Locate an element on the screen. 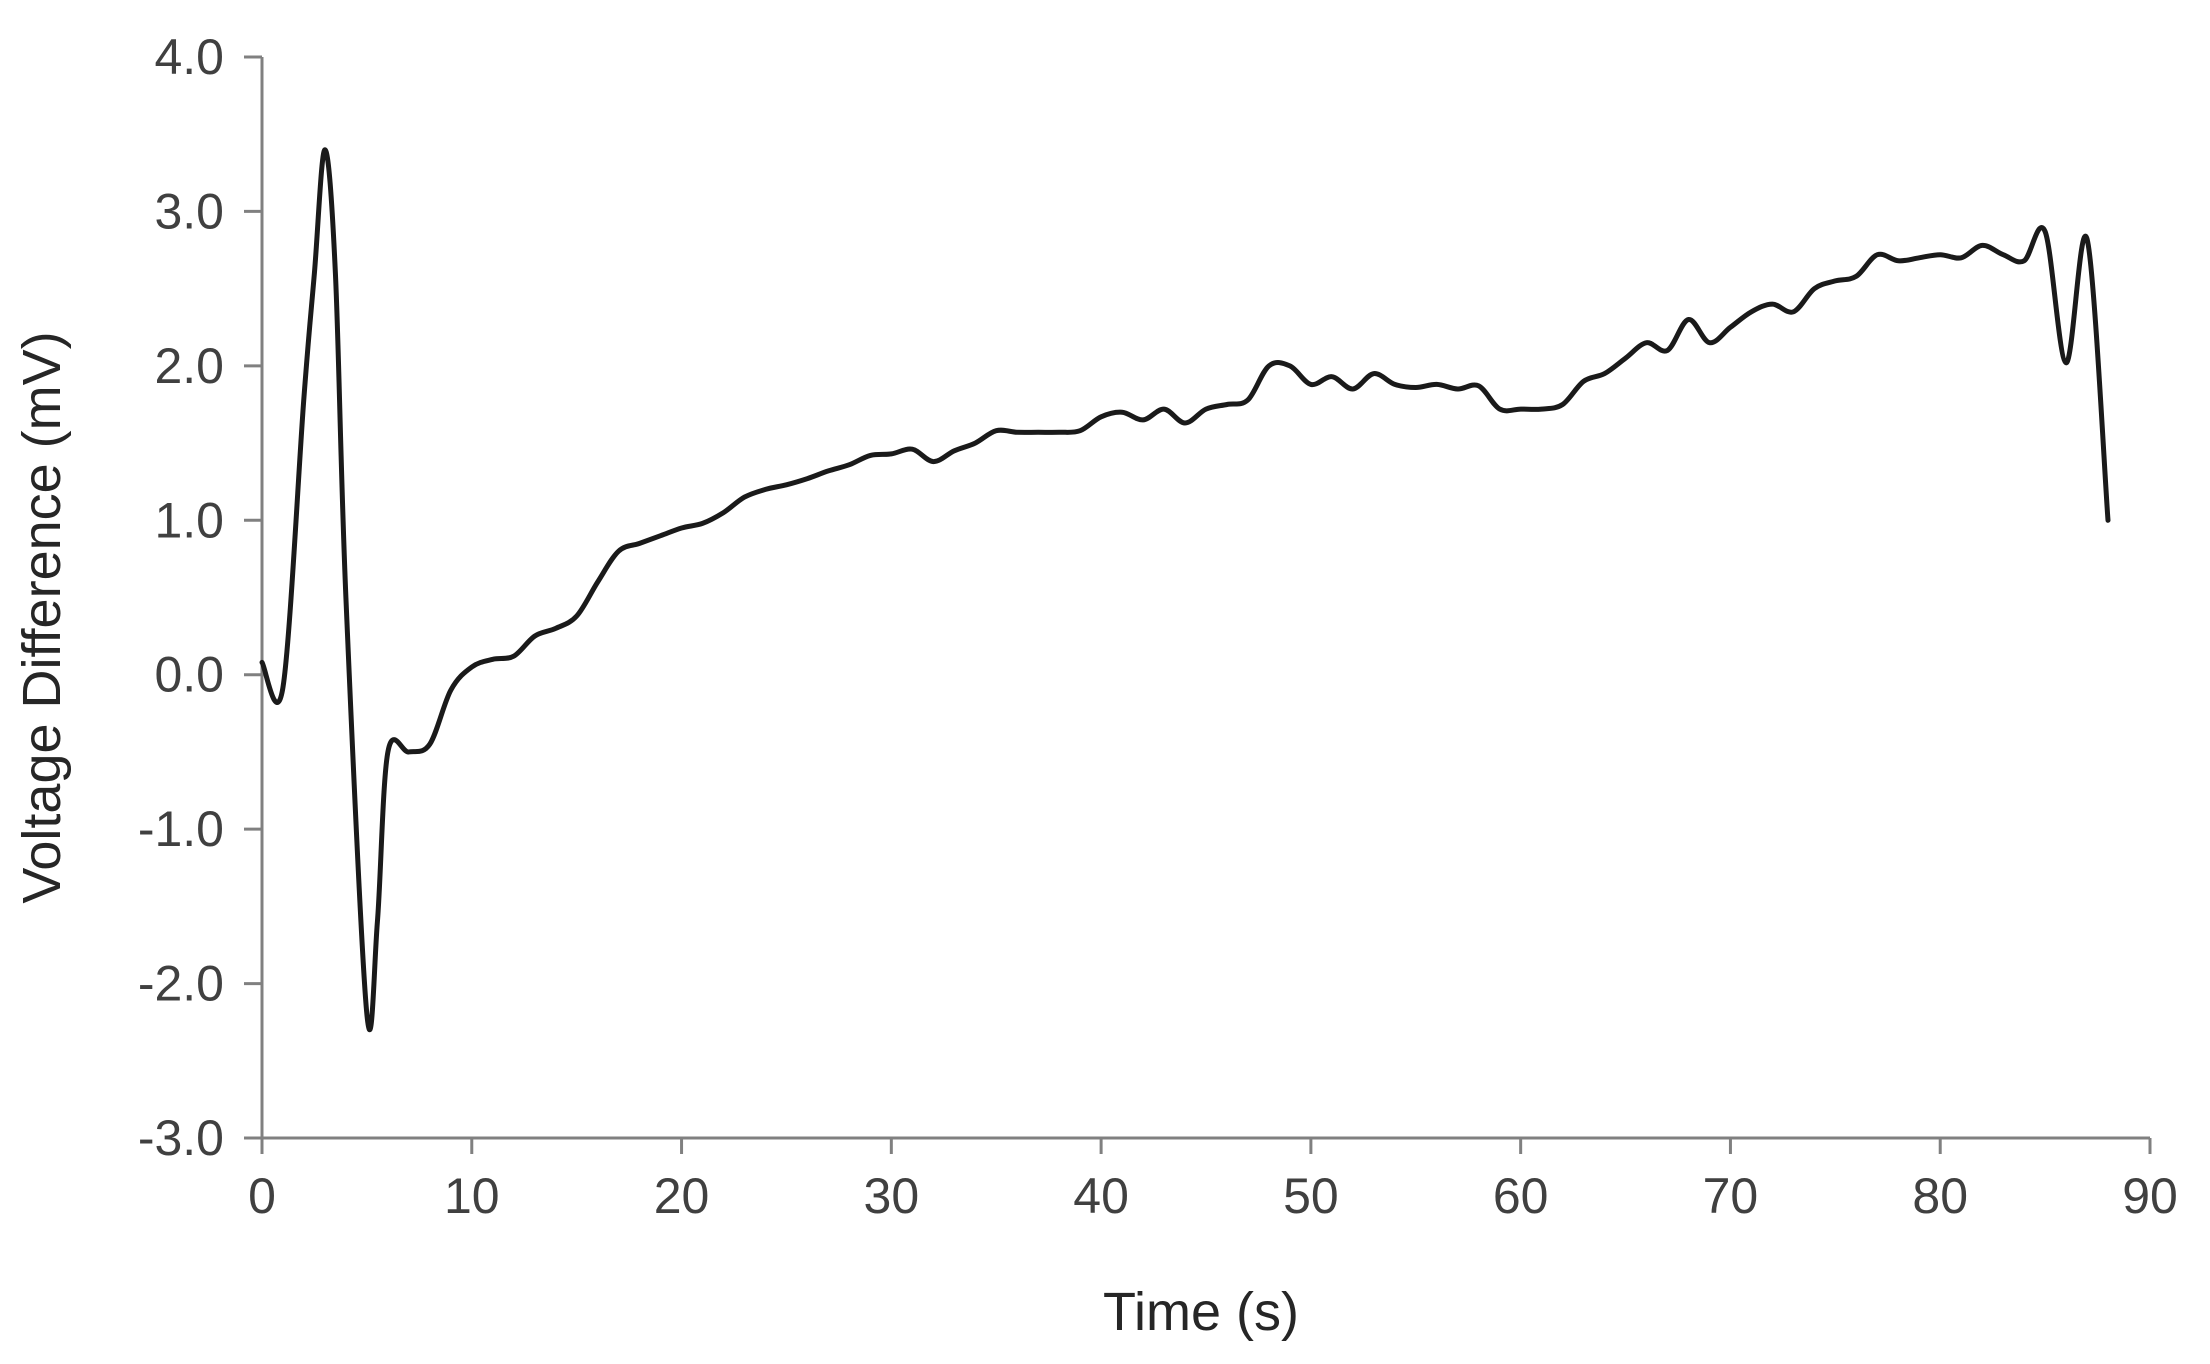 The image size is (2210, 1364). x-tick-label: 40 is located at coordinates (1101, 1196).